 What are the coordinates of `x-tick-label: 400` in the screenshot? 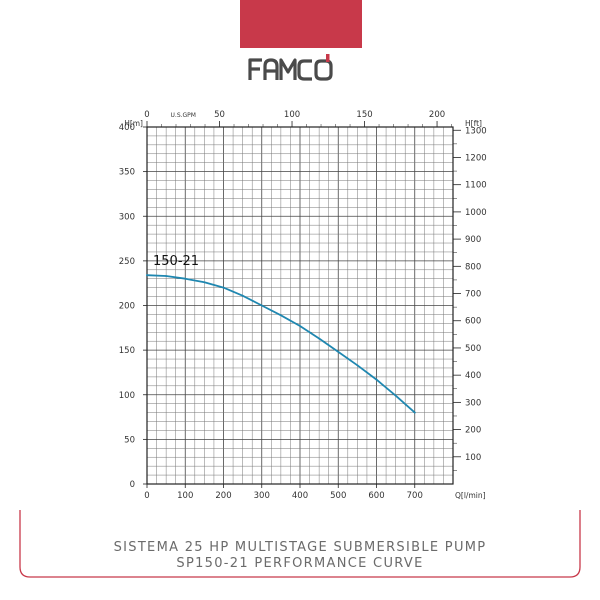 It's located at (300, 496).